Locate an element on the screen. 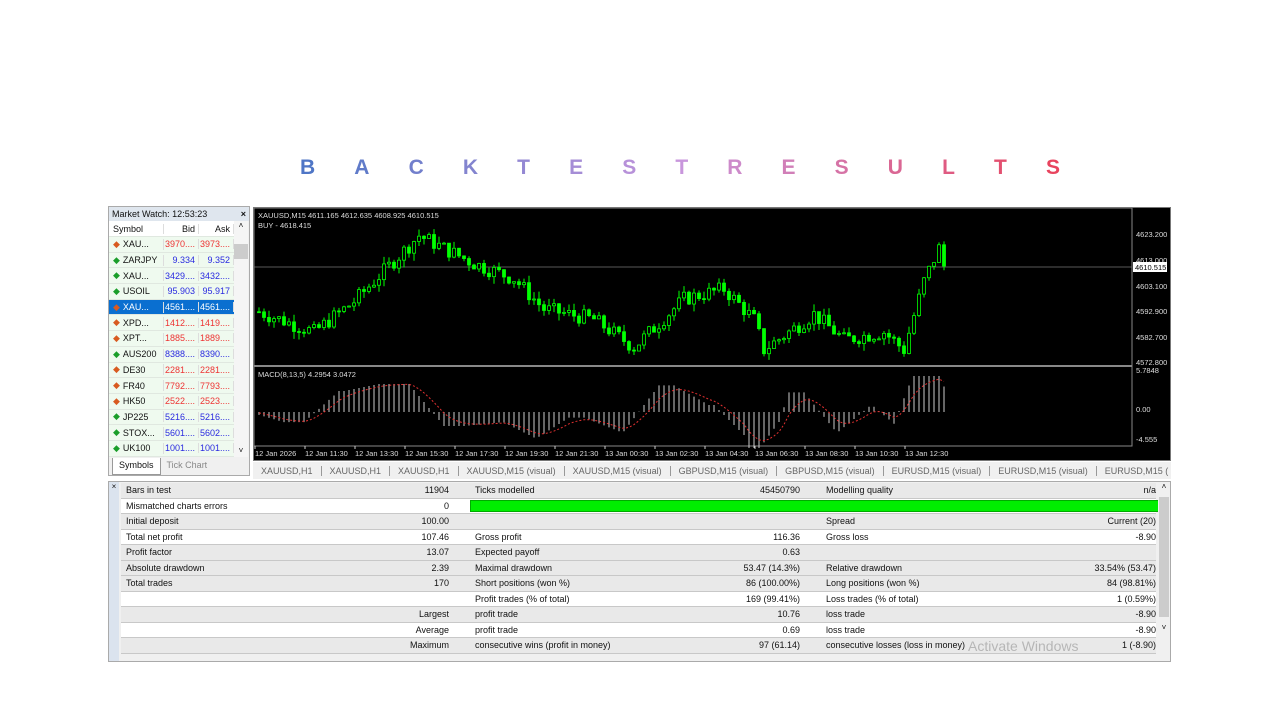 The height and width of the screenshot is (720, 1280). macd-tick: 5.7848 is located at coordinates (1147, 370).